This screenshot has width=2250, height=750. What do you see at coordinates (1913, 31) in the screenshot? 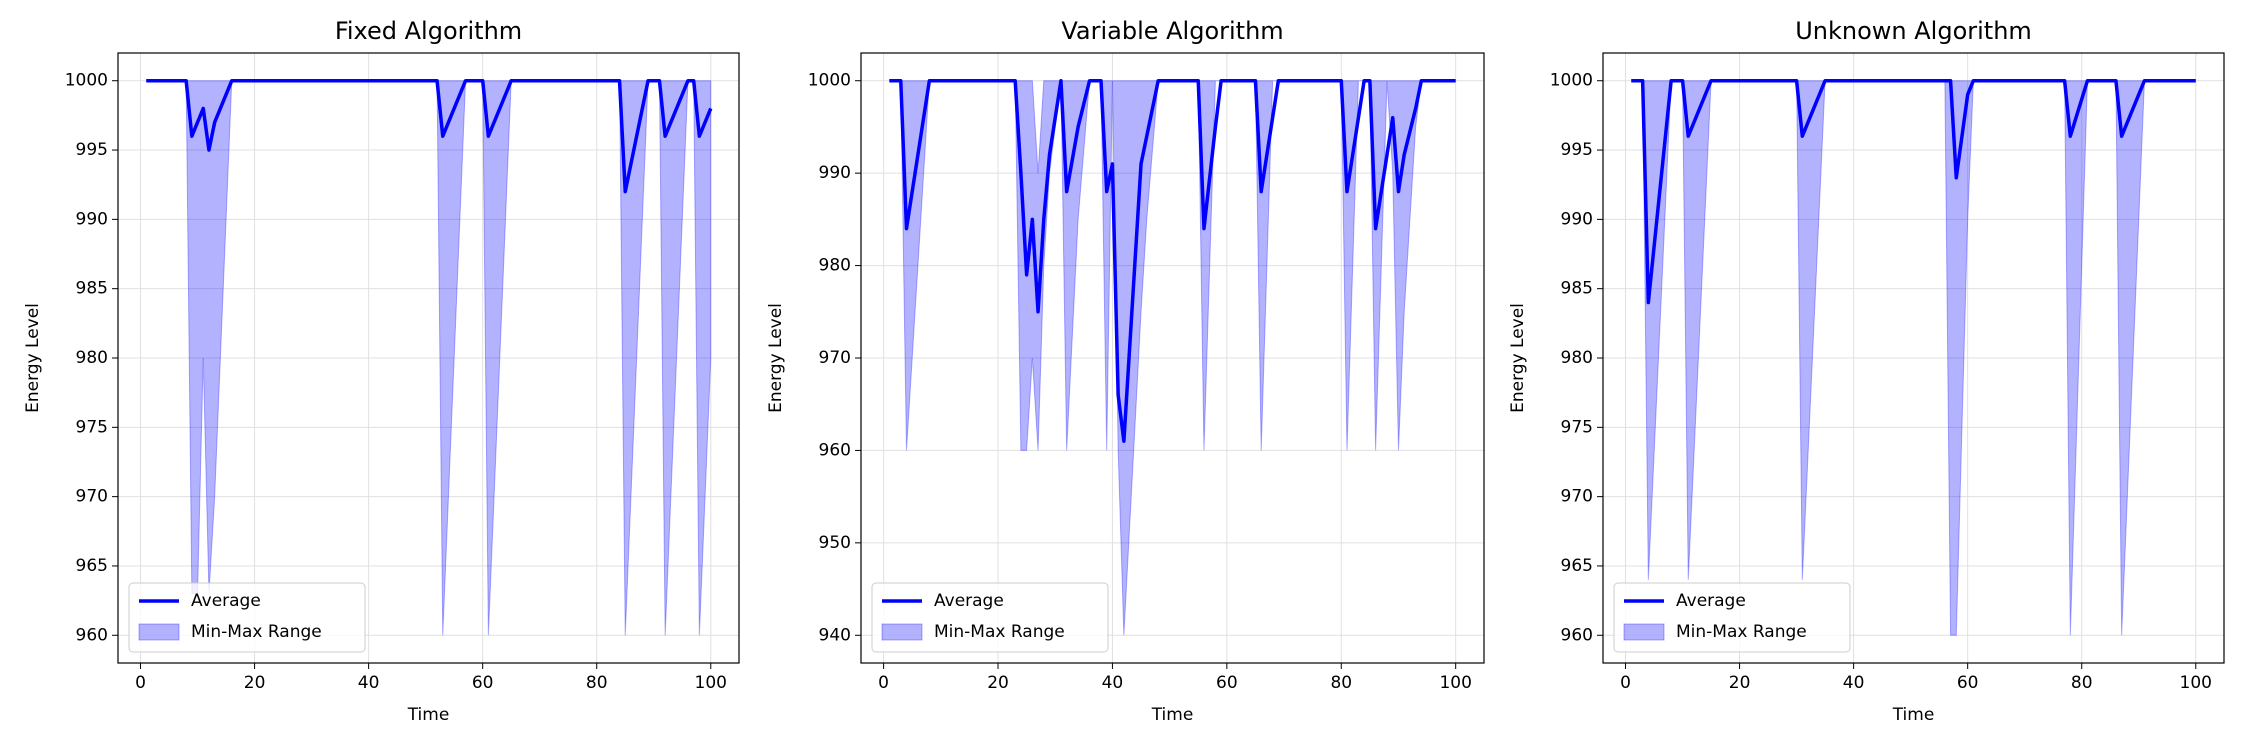
I see `chart-title: Unknown Algorithm` at bounding box center [1913, 31].